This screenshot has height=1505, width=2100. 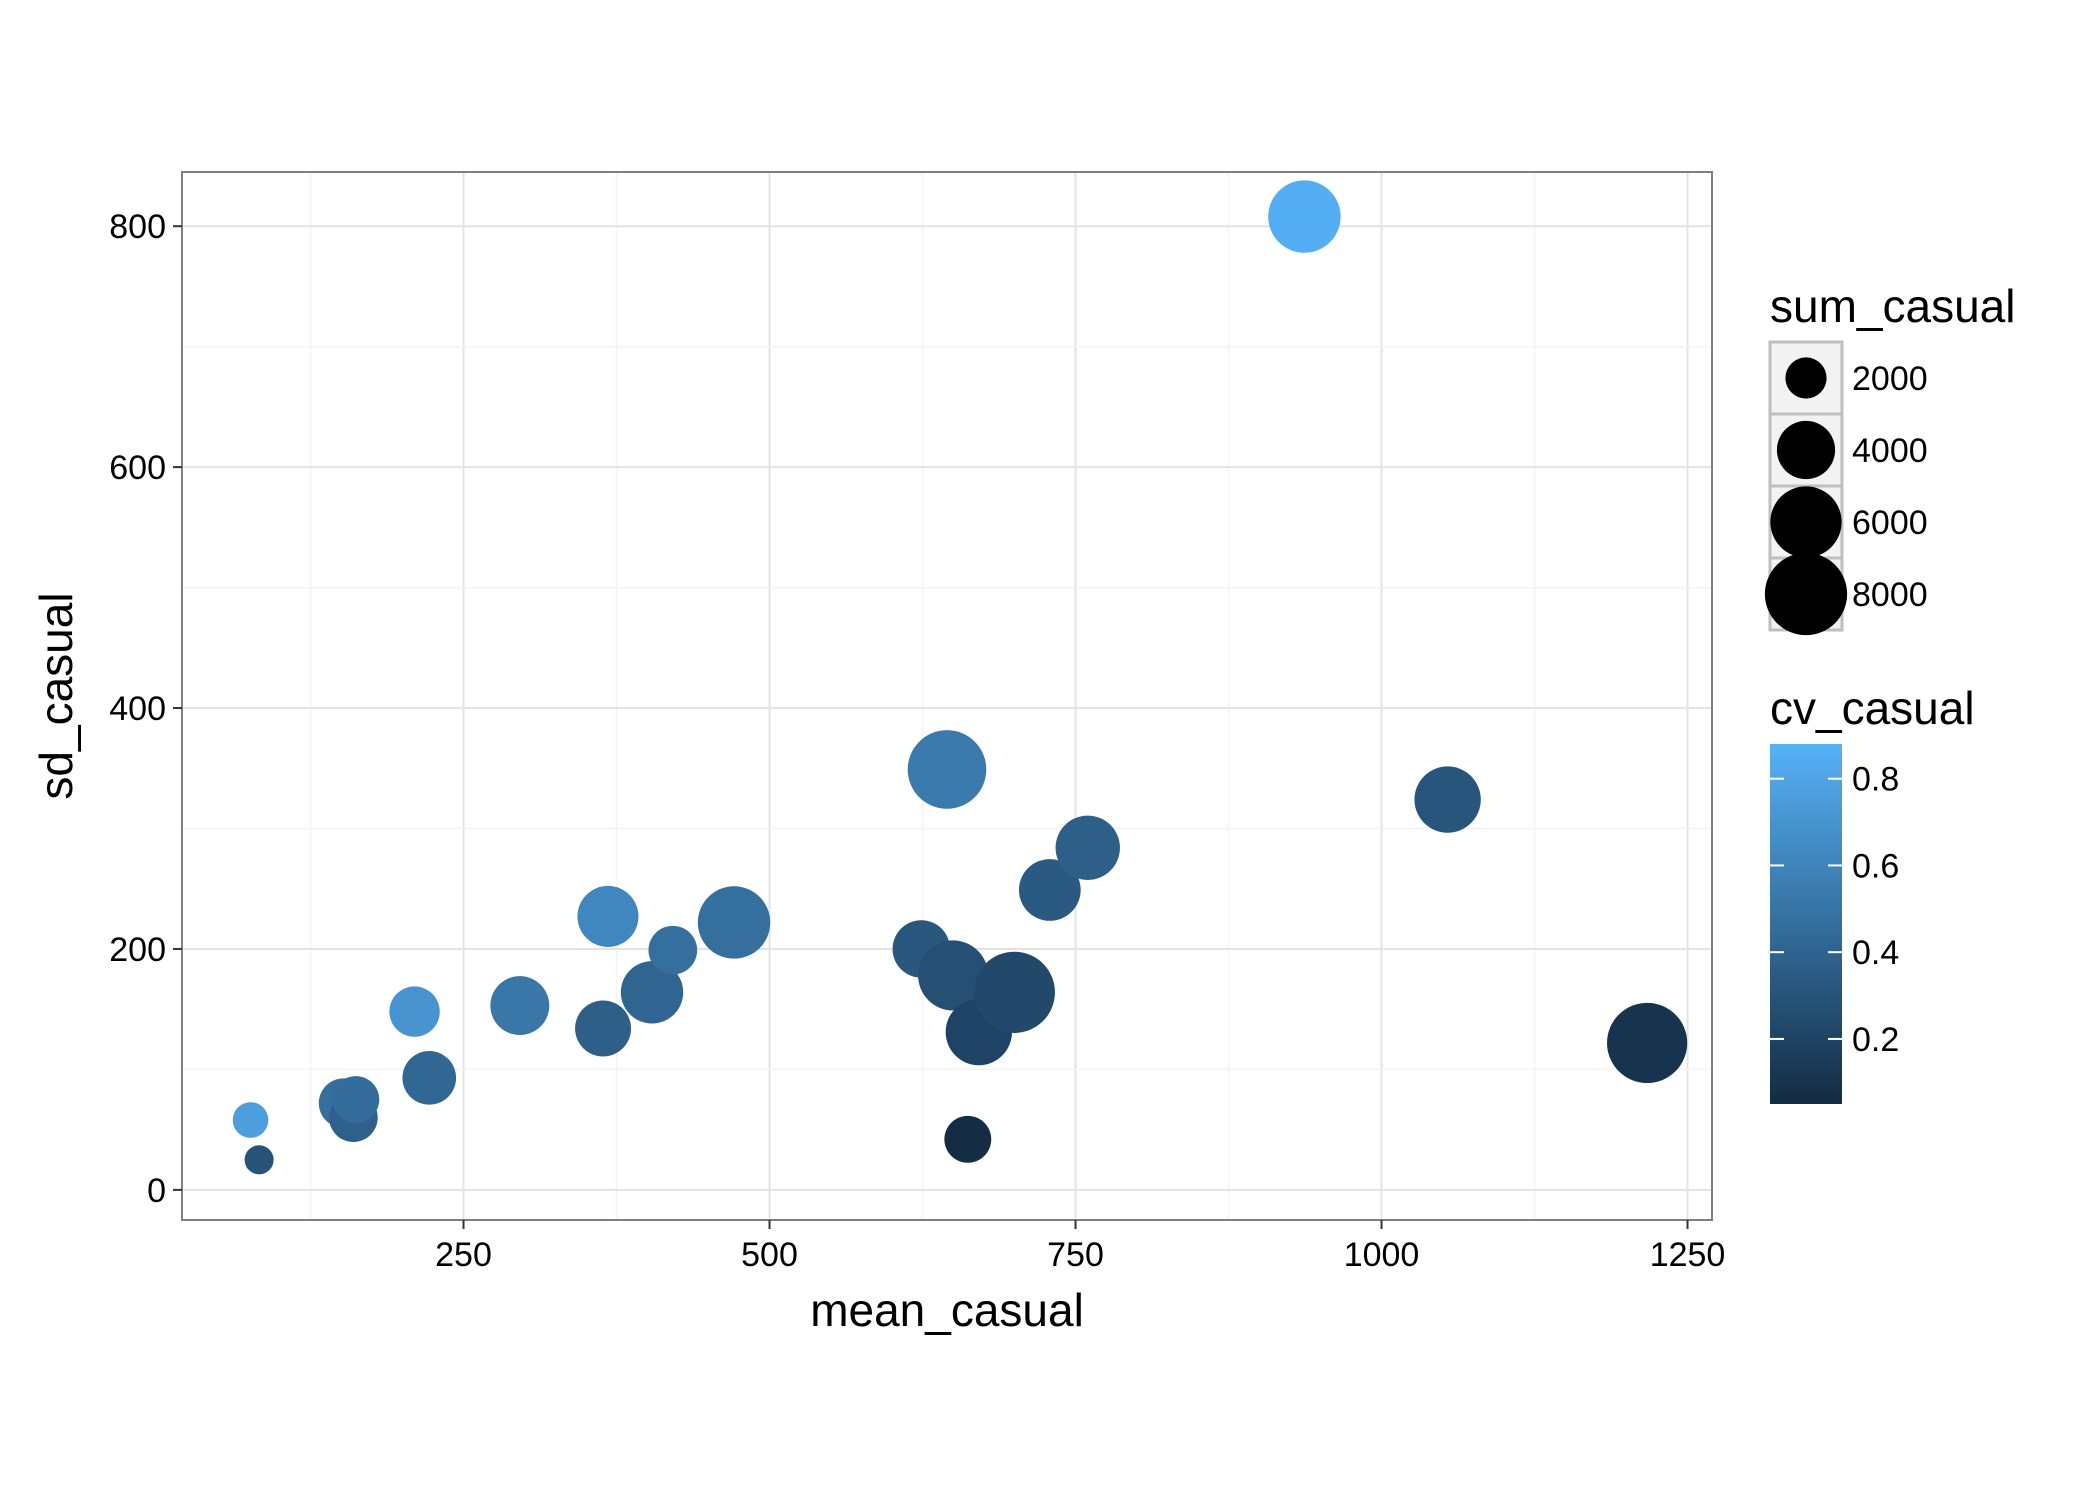 What do you see at coordinates (769, 1255) in the screenshot?
I see `x-tick-label: 500` at bounding box center [769, 1255].